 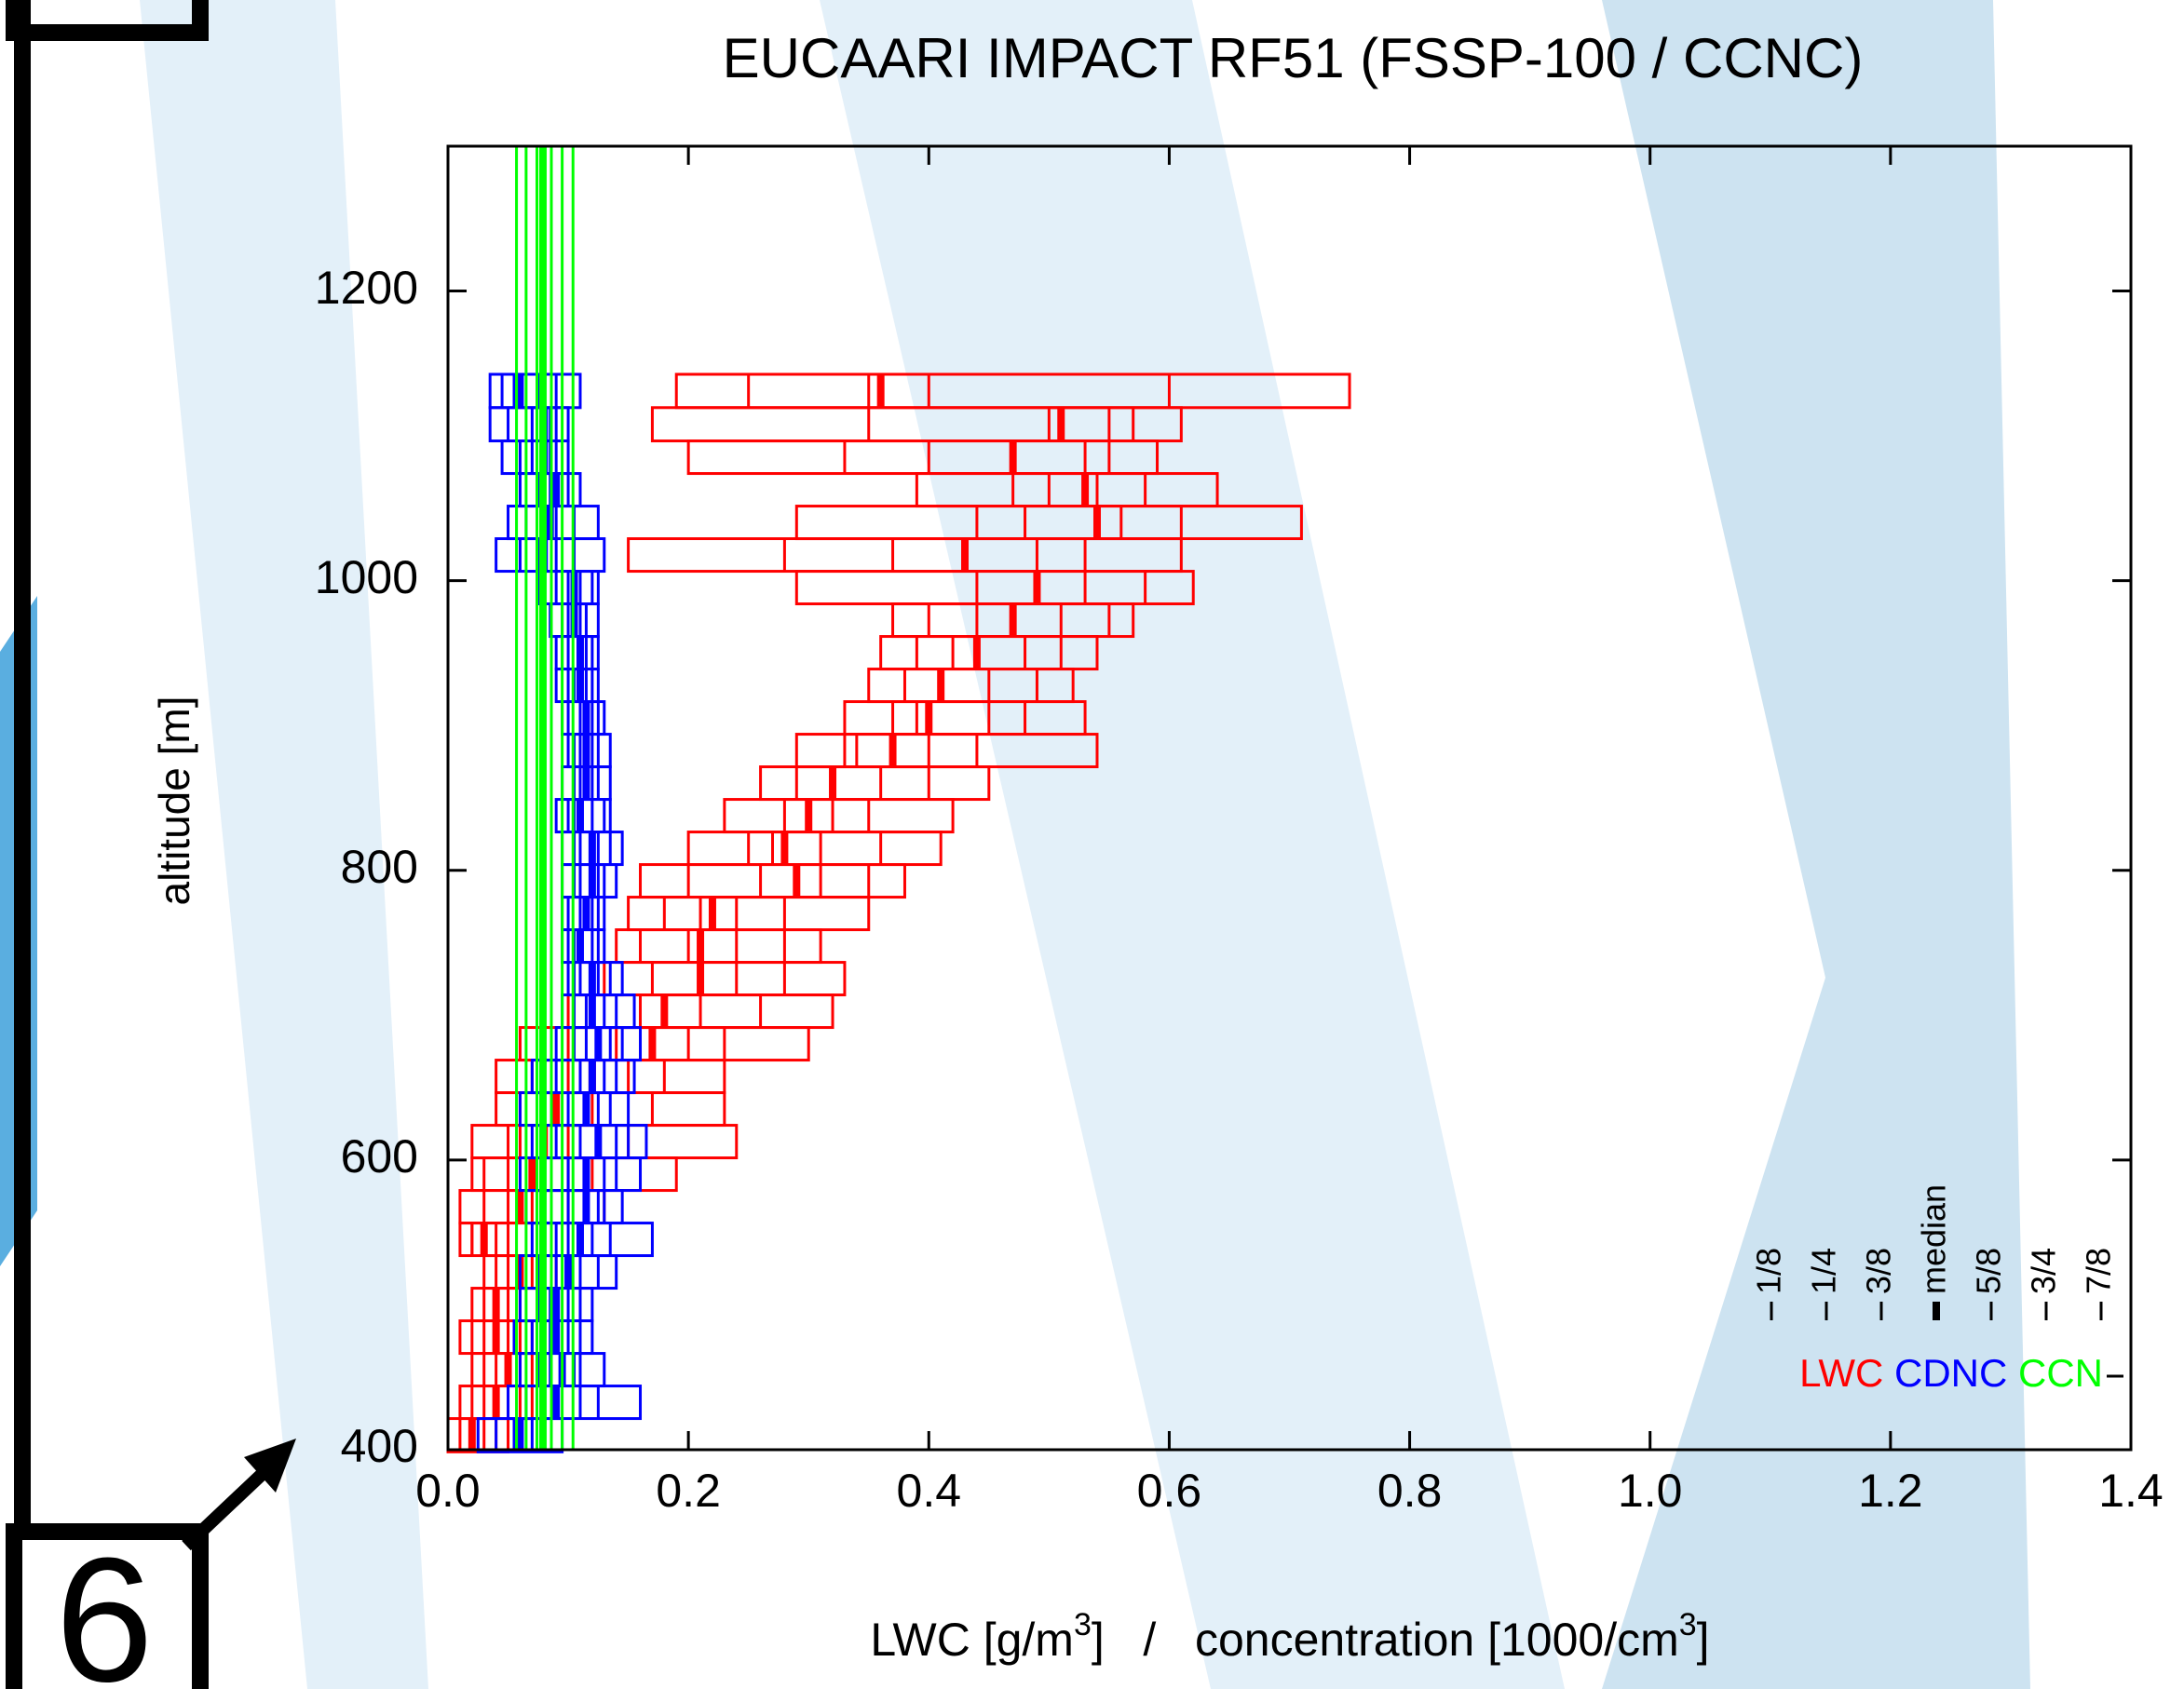 I want to click on x-tick-label: 1.2, so click(x=1890, y=1491).